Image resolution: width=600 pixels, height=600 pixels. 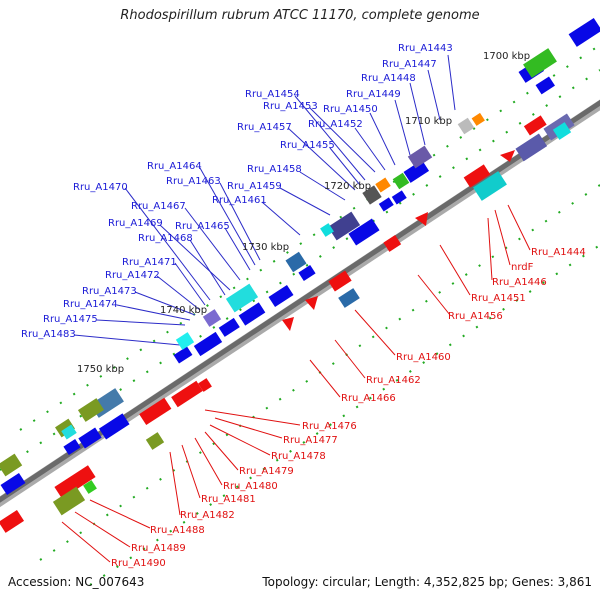 What do you see at coordinates (48, 334) in the screenshot?
I see `gene-label: Rru_A1483` at bounding box center [48, 334].